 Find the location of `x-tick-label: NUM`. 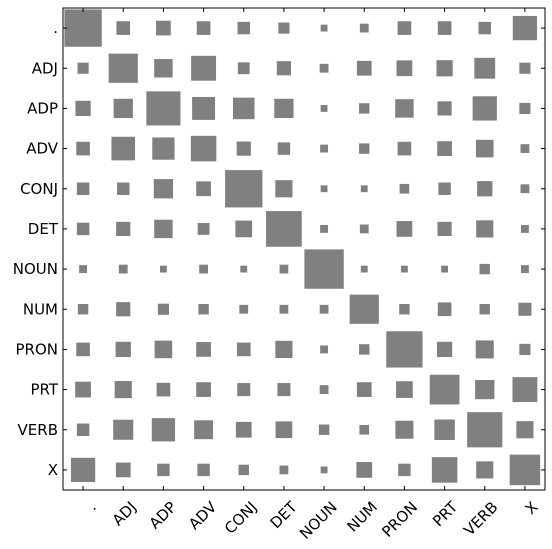

x-tick-label: NUM is located at coordinates (362, 517).